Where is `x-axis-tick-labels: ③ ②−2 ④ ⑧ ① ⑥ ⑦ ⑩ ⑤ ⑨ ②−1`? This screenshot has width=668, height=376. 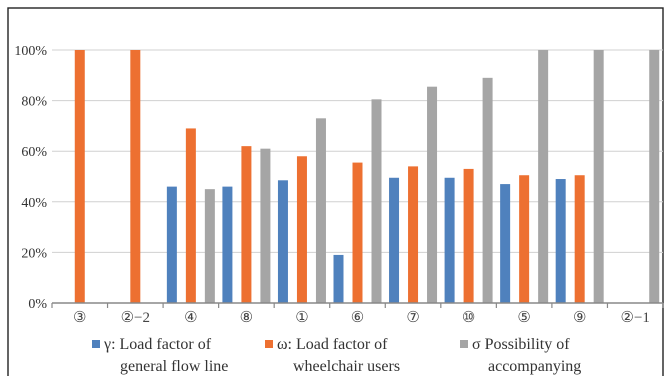
x-axis-tick-labels: ③ ②−2 ④ ⑧ ① ⑥ ⑦ ⑩ ⑤ ⑨ ②−1 is located at coordinates (361, 318).